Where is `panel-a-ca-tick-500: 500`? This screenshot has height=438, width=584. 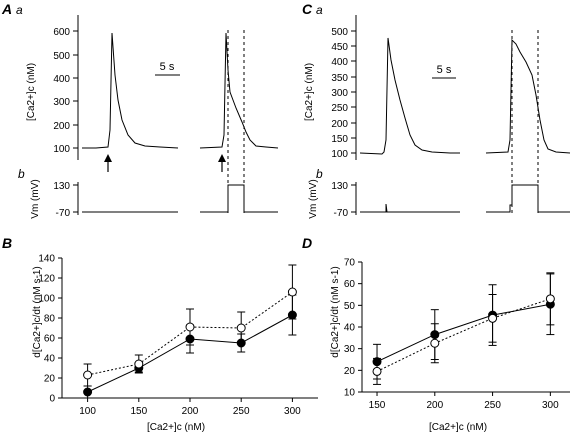
panel-a-ca-tick-500: 500 is located at coordinates (61, 56).